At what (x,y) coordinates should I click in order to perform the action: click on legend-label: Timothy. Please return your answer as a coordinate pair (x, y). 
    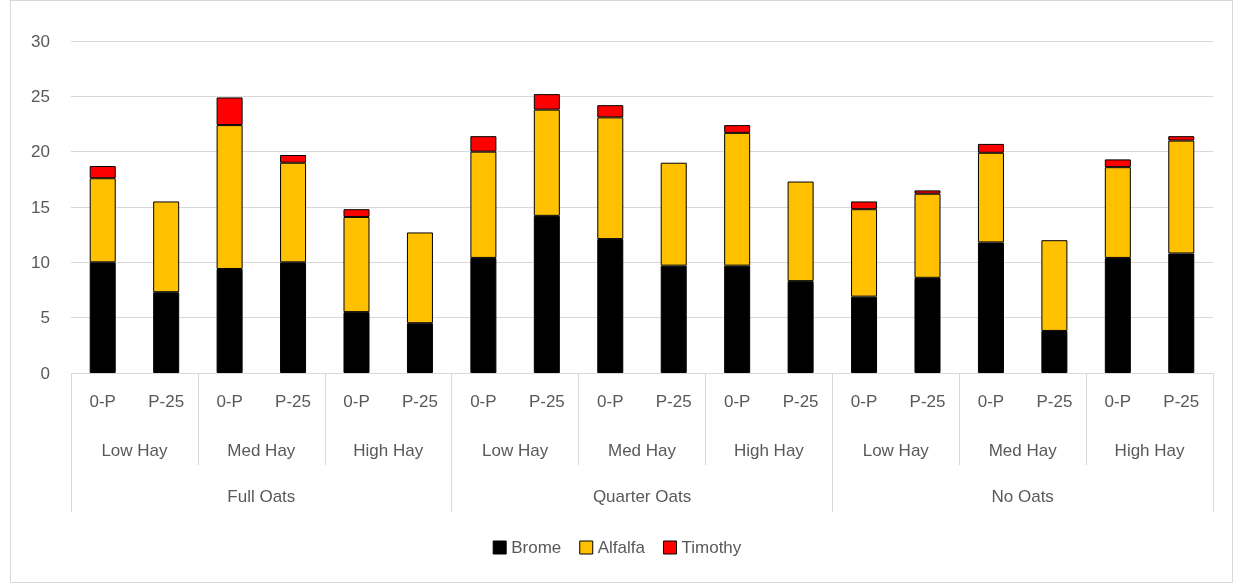
    Looking at the image, I should click on (711, 547).